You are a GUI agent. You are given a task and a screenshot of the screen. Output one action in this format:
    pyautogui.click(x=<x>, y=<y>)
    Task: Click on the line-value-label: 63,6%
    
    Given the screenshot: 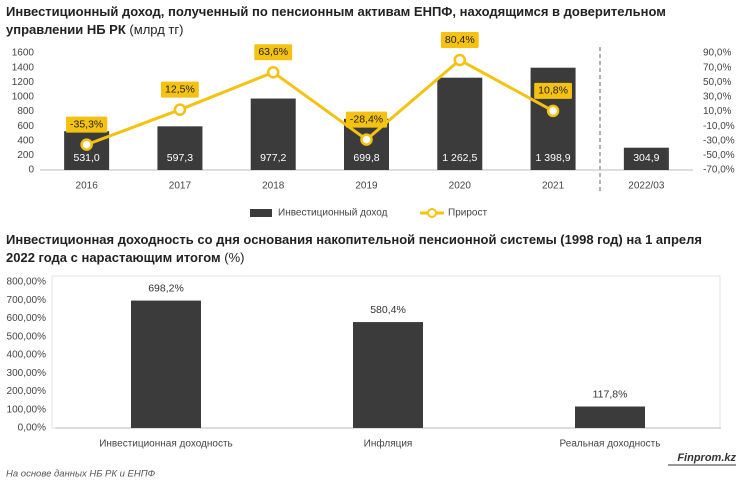 What is the action you would take?
    pyautogui.click(x=273, y=52)
    